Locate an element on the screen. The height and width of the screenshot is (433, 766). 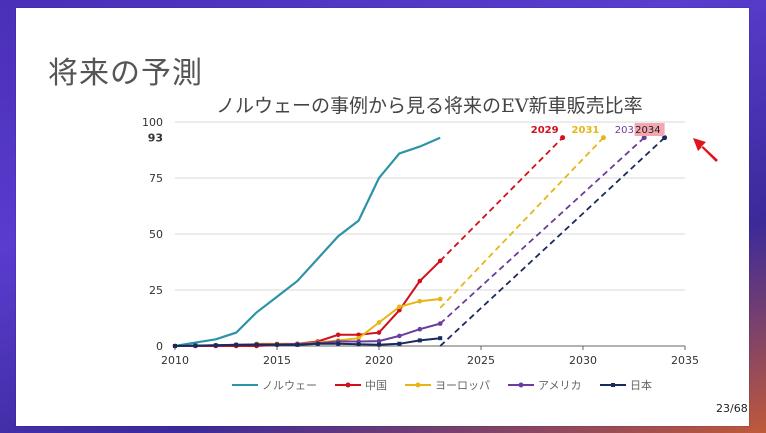
legend-item-2: ヨーロッパ is located at coordinates (447, 385).